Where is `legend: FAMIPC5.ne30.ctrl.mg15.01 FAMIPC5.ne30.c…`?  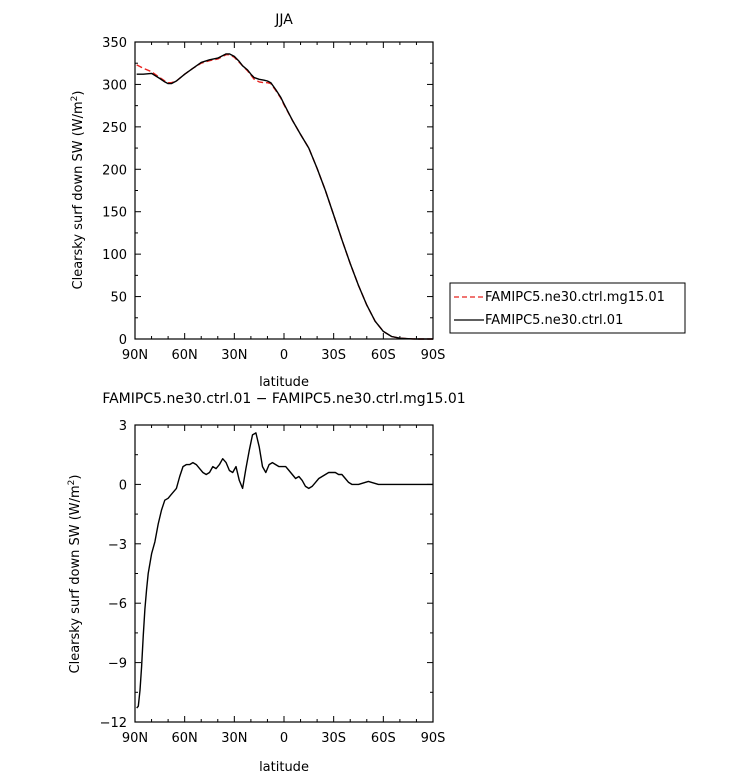
legend: FAMIPC5.ne30.ctrl.mg15.01 FAMIPC5.ne30.c… is located at coordinates (567, 308).